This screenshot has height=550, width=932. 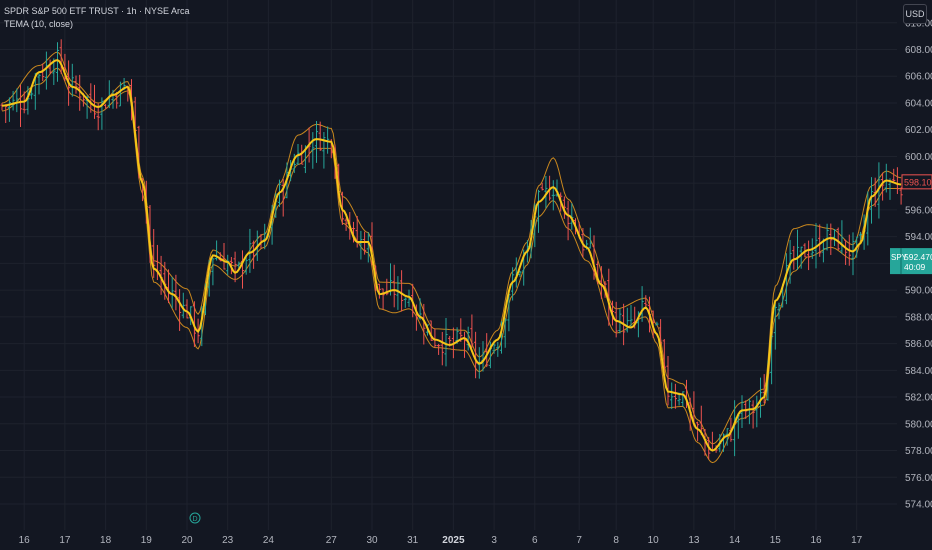 I want to click on price-tick-label: 602.000, so click(x=918, y=130).